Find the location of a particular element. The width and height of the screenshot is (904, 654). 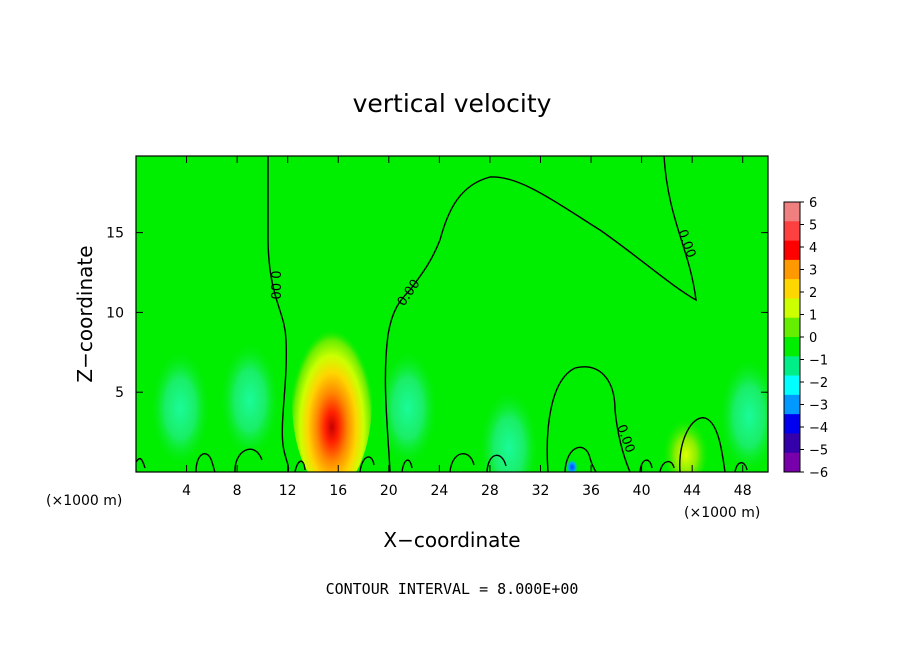

chart-title: vertical velocity is located at coordinates (452, 103).